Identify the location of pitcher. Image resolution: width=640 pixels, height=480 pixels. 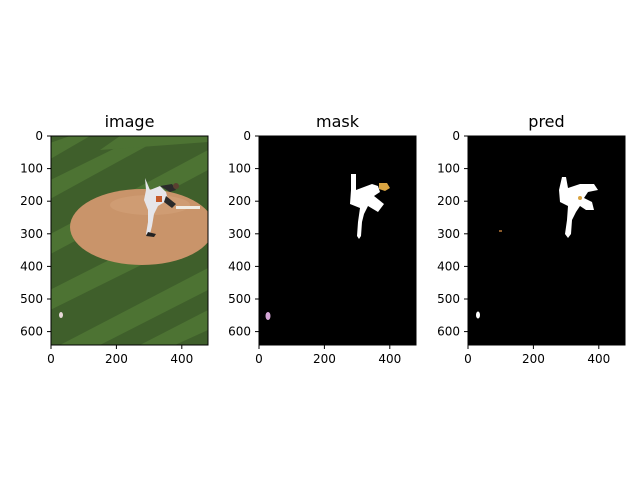
(161, 207).